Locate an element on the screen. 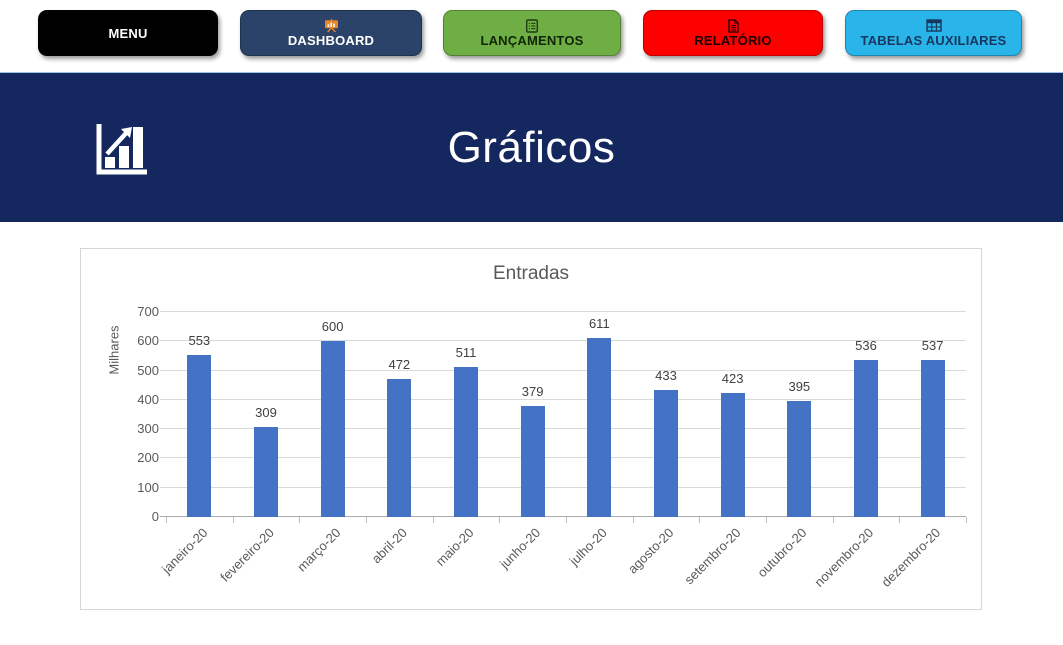 The image size is (1063, 645). bar-value-label: 600 is located at coordinates (332, 327).